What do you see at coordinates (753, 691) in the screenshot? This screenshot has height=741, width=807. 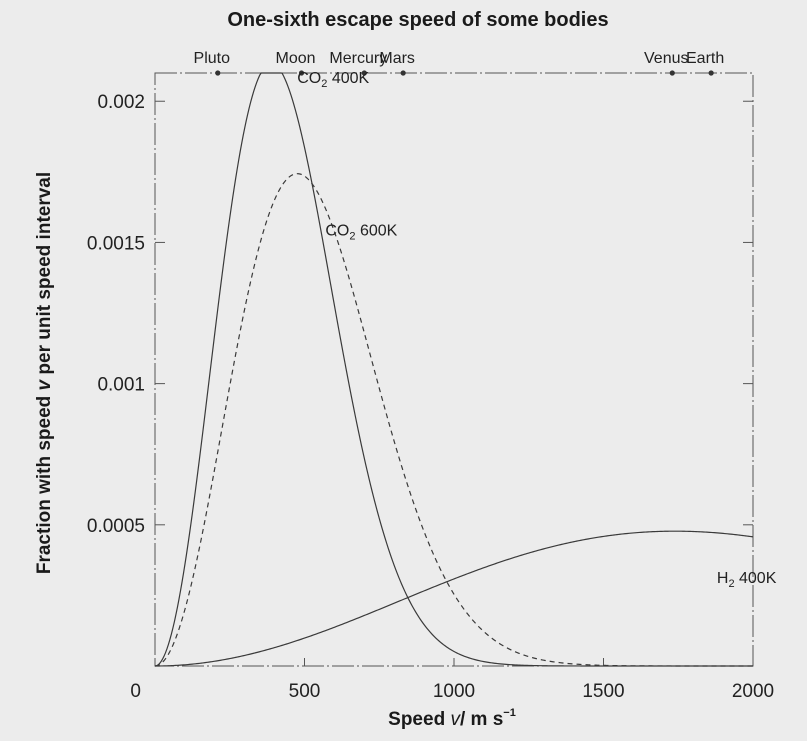 I see `x-tick-label: 2000` at bounding box center [753, 691].